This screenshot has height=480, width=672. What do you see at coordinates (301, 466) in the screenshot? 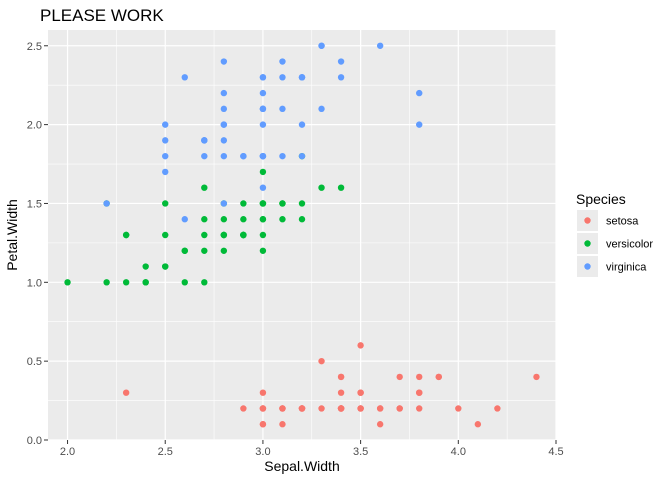
I see `x-axis-title: Sepal.Width` at bounding box center [301, 466].